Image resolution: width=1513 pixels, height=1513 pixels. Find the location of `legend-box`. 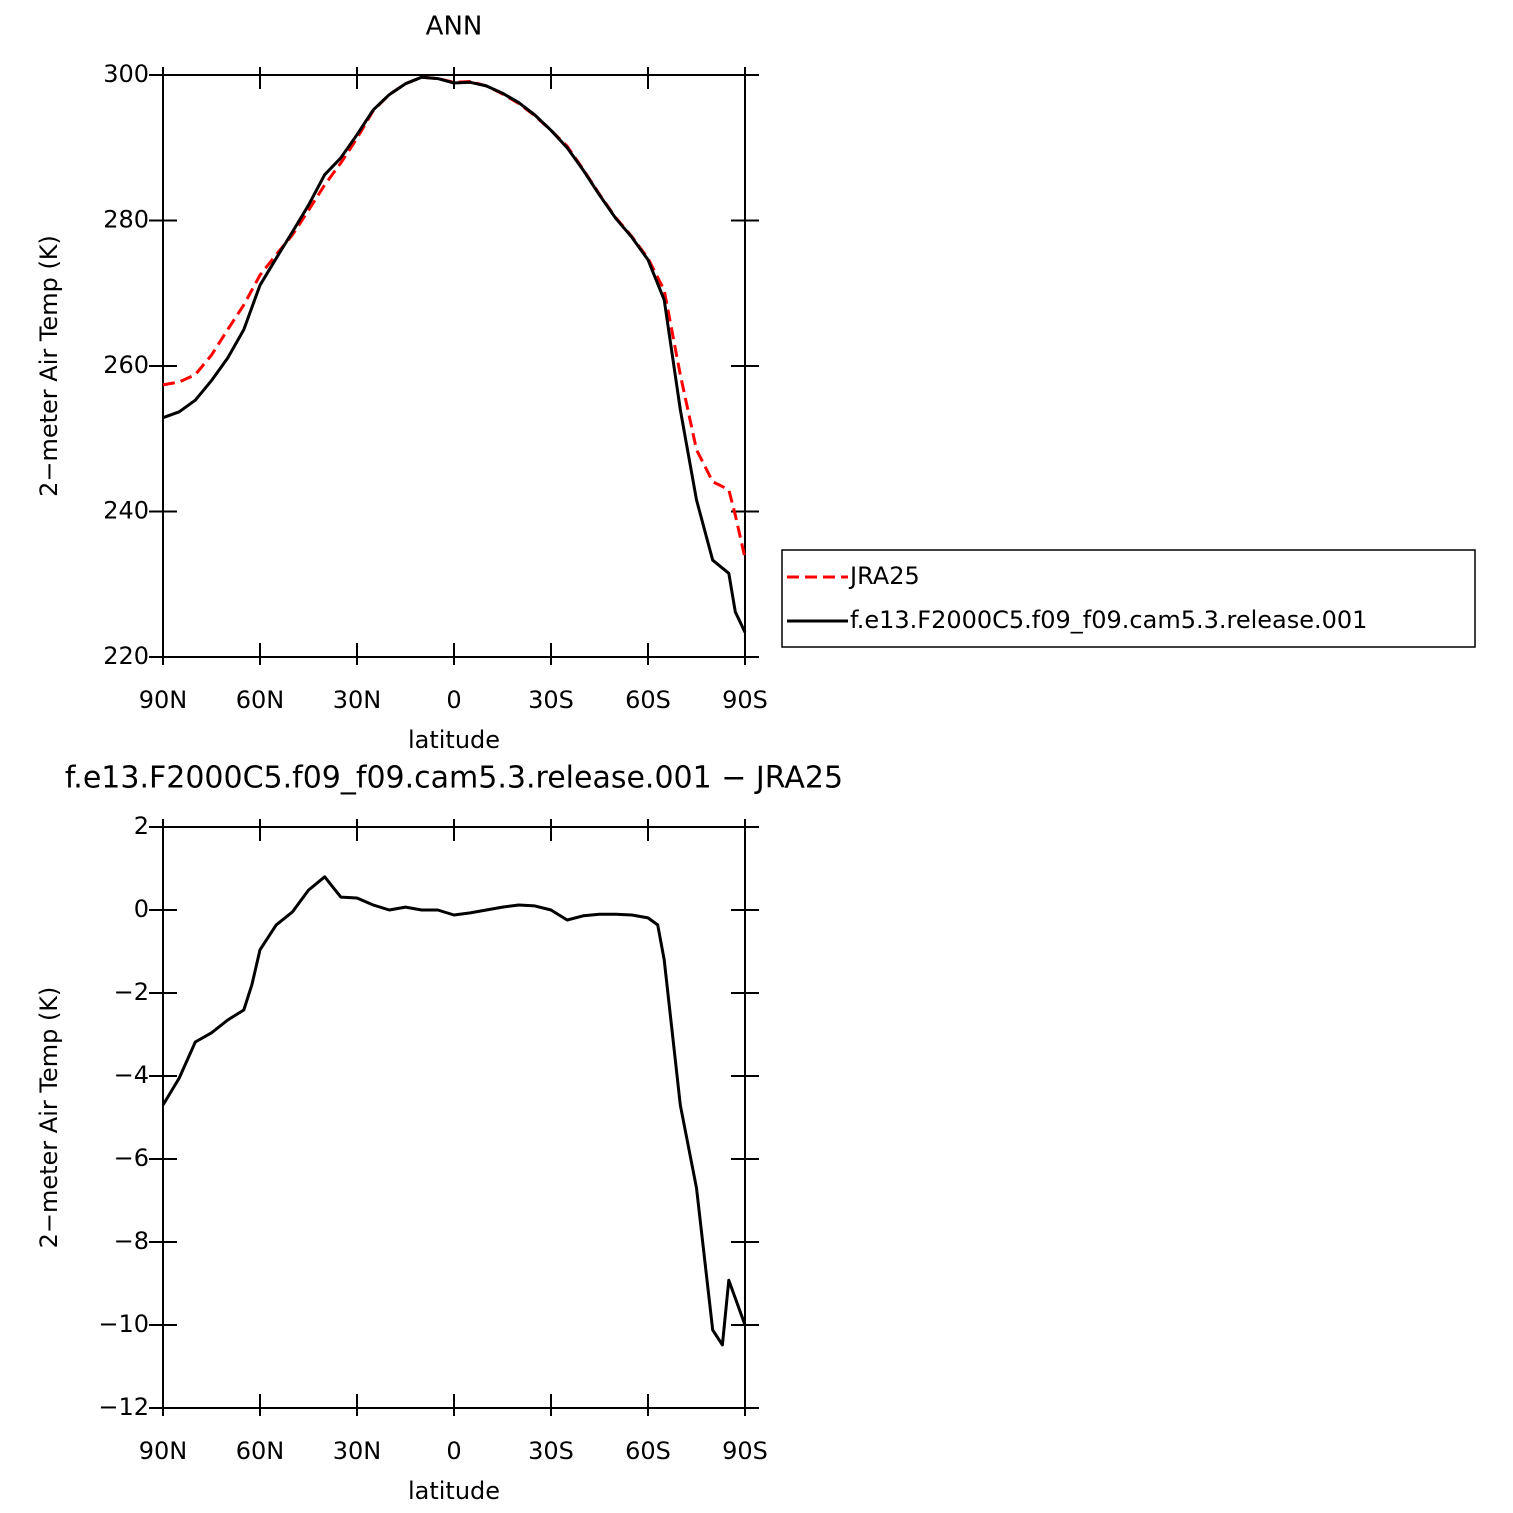

legend-box is located at coordinates (1128, 598).